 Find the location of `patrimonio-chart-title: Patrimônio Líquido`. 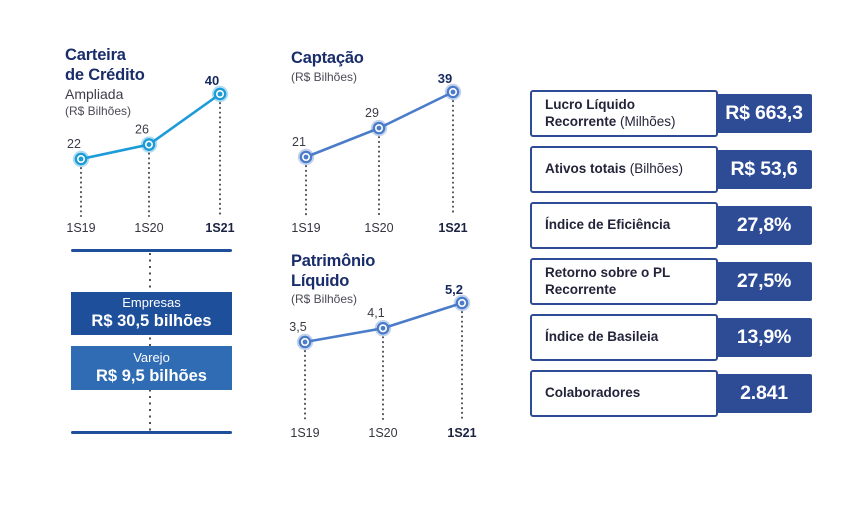

patrimonio-chart-title: Patrimônio Líquido is located at coordinates (333, 271).